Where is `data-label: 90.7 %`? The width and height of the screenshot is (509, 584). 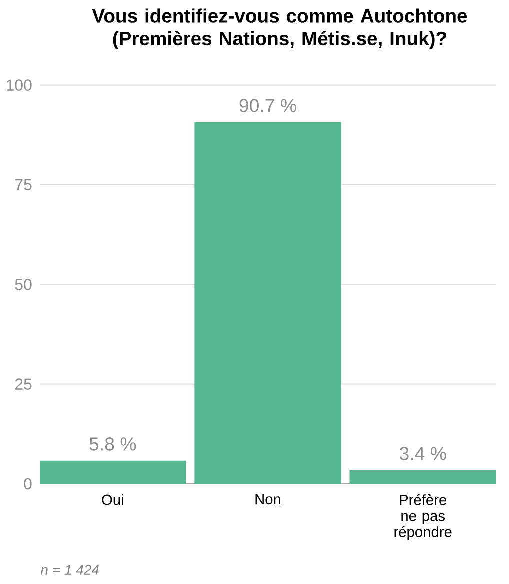
data-label: 90.7 % is located at coordinates (268, 105).